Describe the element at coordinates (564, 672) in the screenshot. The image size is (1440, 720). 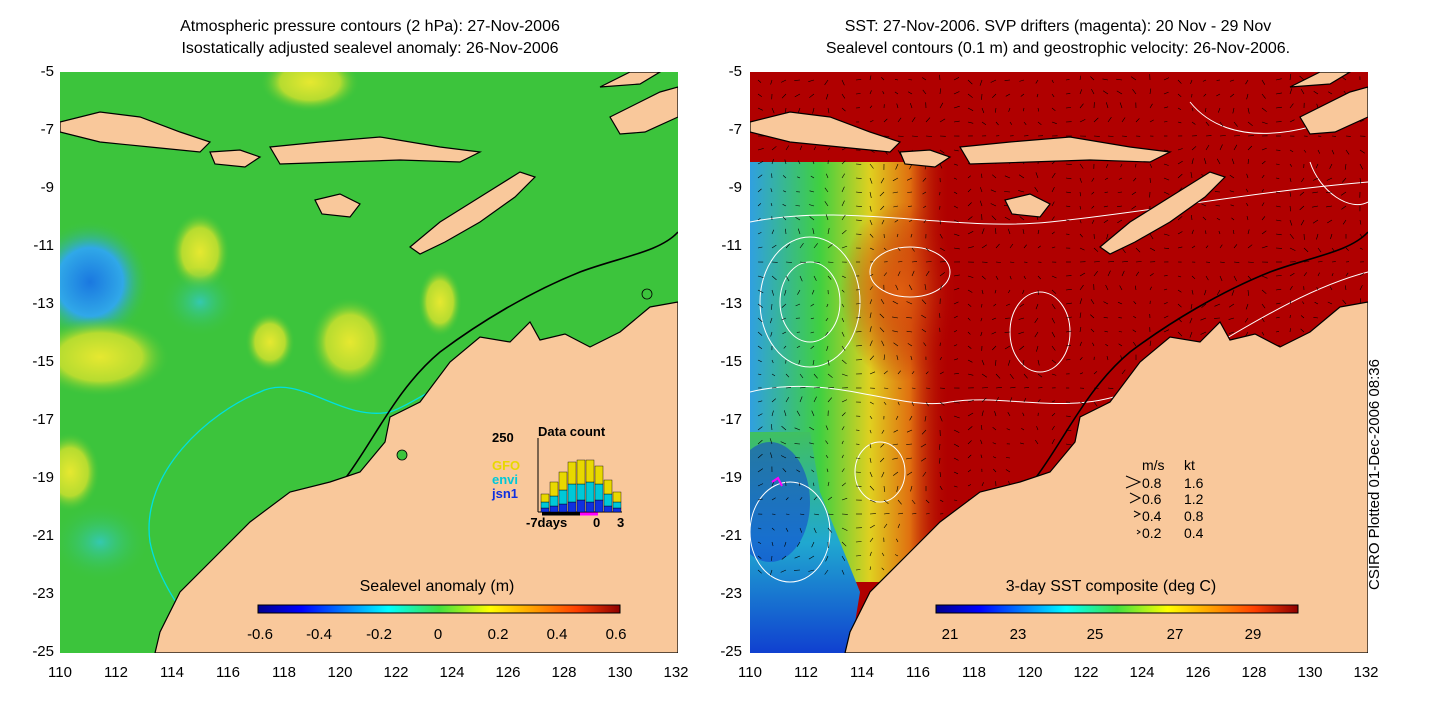
I see `left-xtick: 128` at that location.